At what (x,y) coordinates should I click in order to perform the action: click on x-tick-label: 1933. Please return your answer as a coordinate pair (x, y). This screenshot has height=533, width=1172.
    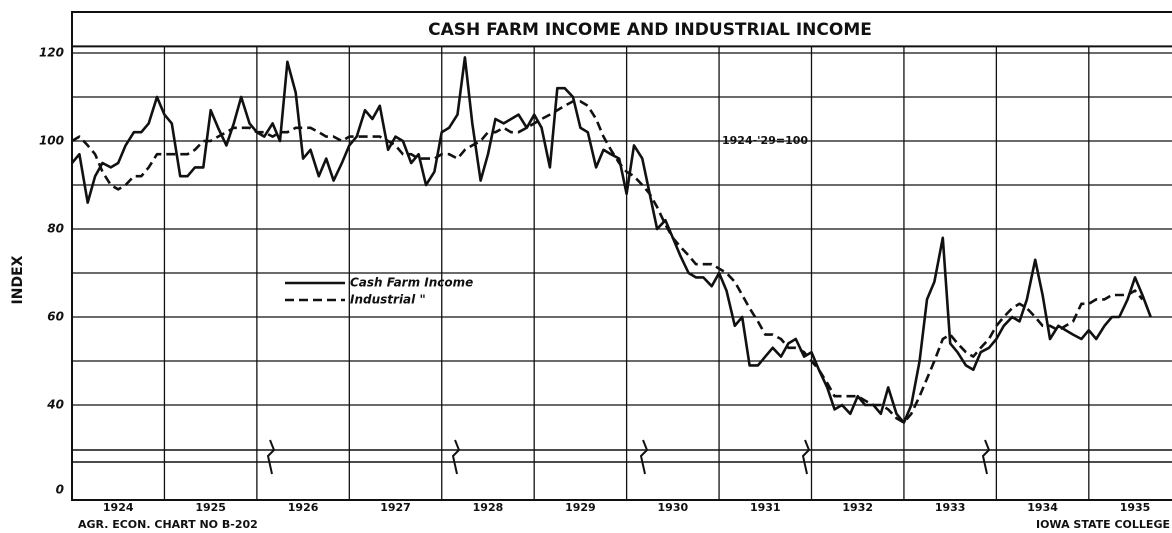
    Looking at the image, I should click on (950, 507).